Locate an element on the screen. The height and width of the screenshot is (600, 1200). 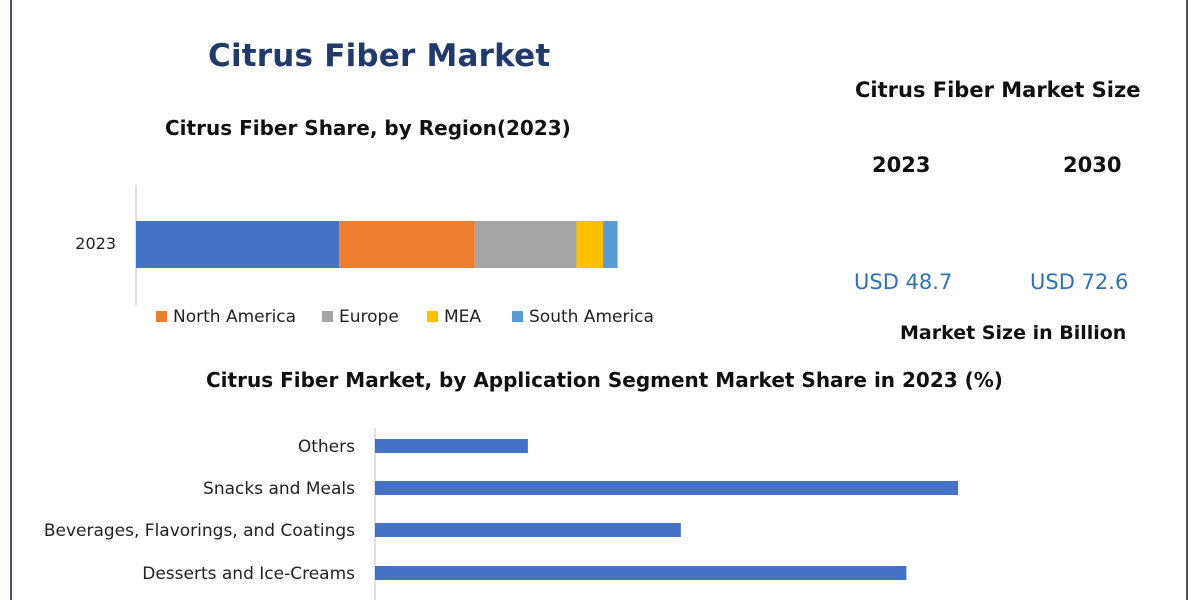
market-size-2030-value: USD 72.6 is located at coordinates (1079, 282).